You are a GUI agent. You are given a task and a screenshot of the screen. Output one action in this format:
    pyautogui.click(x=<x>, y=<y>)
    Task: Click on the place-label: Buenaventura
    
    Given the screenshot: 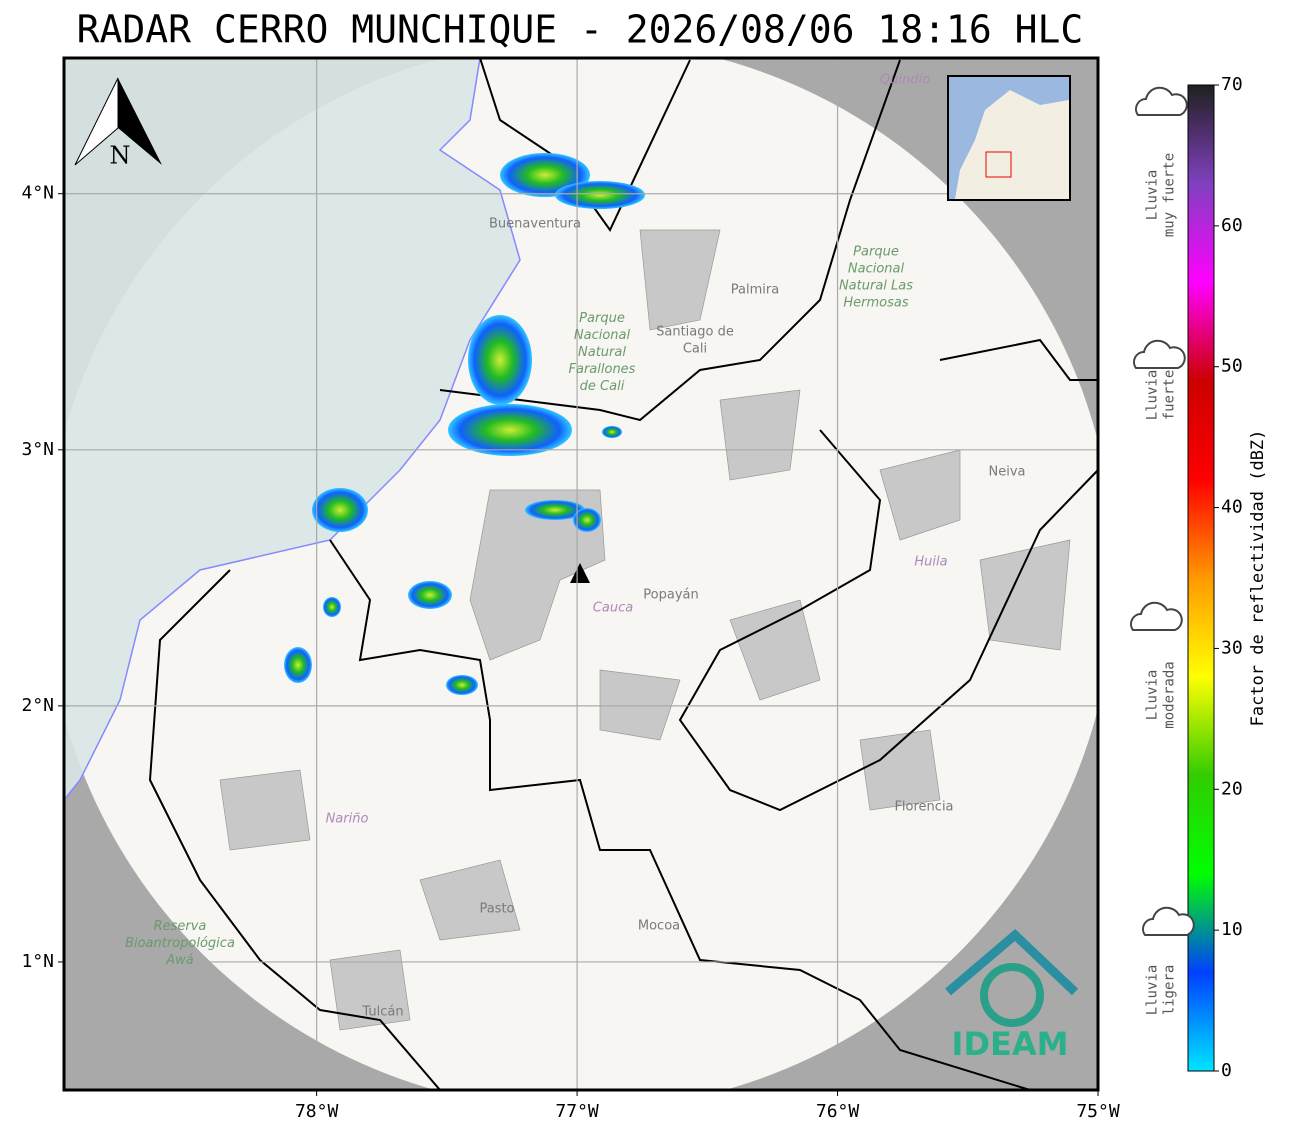 What is the action you would take?
    pyautogui.click(x=535, y=224)
    